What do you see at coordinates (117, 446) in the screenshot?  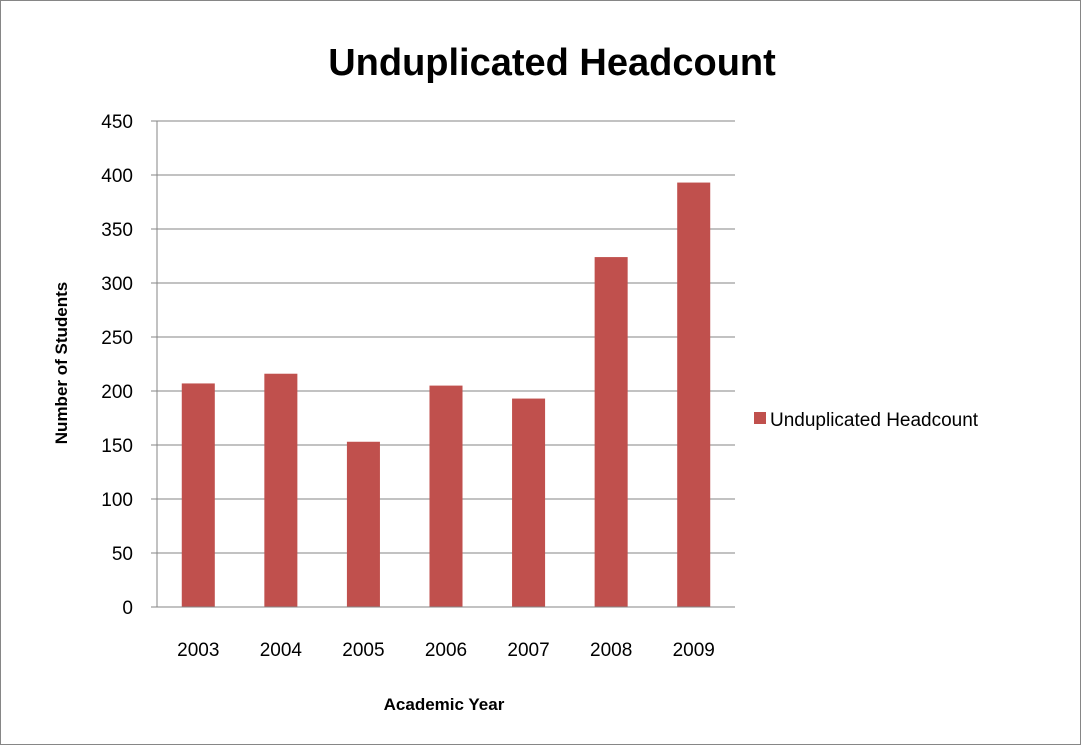 I see `y-tick-label: 150` at bounding box center [117, 446].